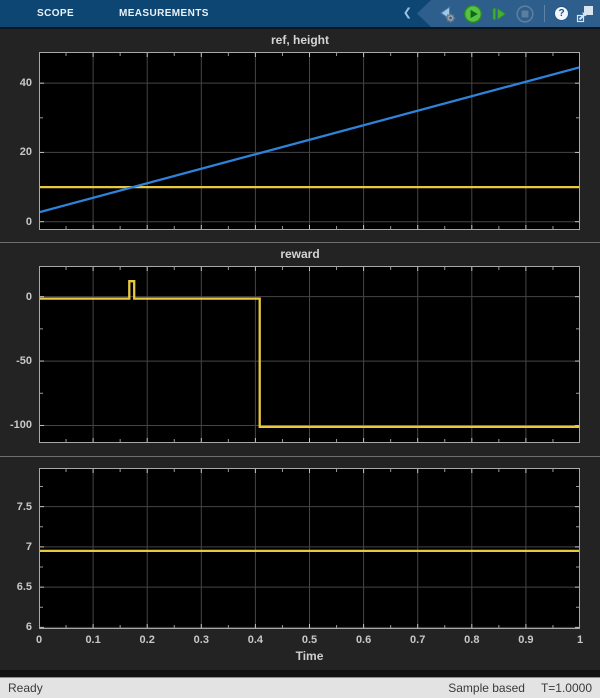 This screenshot has width=600, height=698. What do you see at coordinates (20, 425) in the screenshot?
I see `y-tick-label: -100` at bounding box center [20, 425].